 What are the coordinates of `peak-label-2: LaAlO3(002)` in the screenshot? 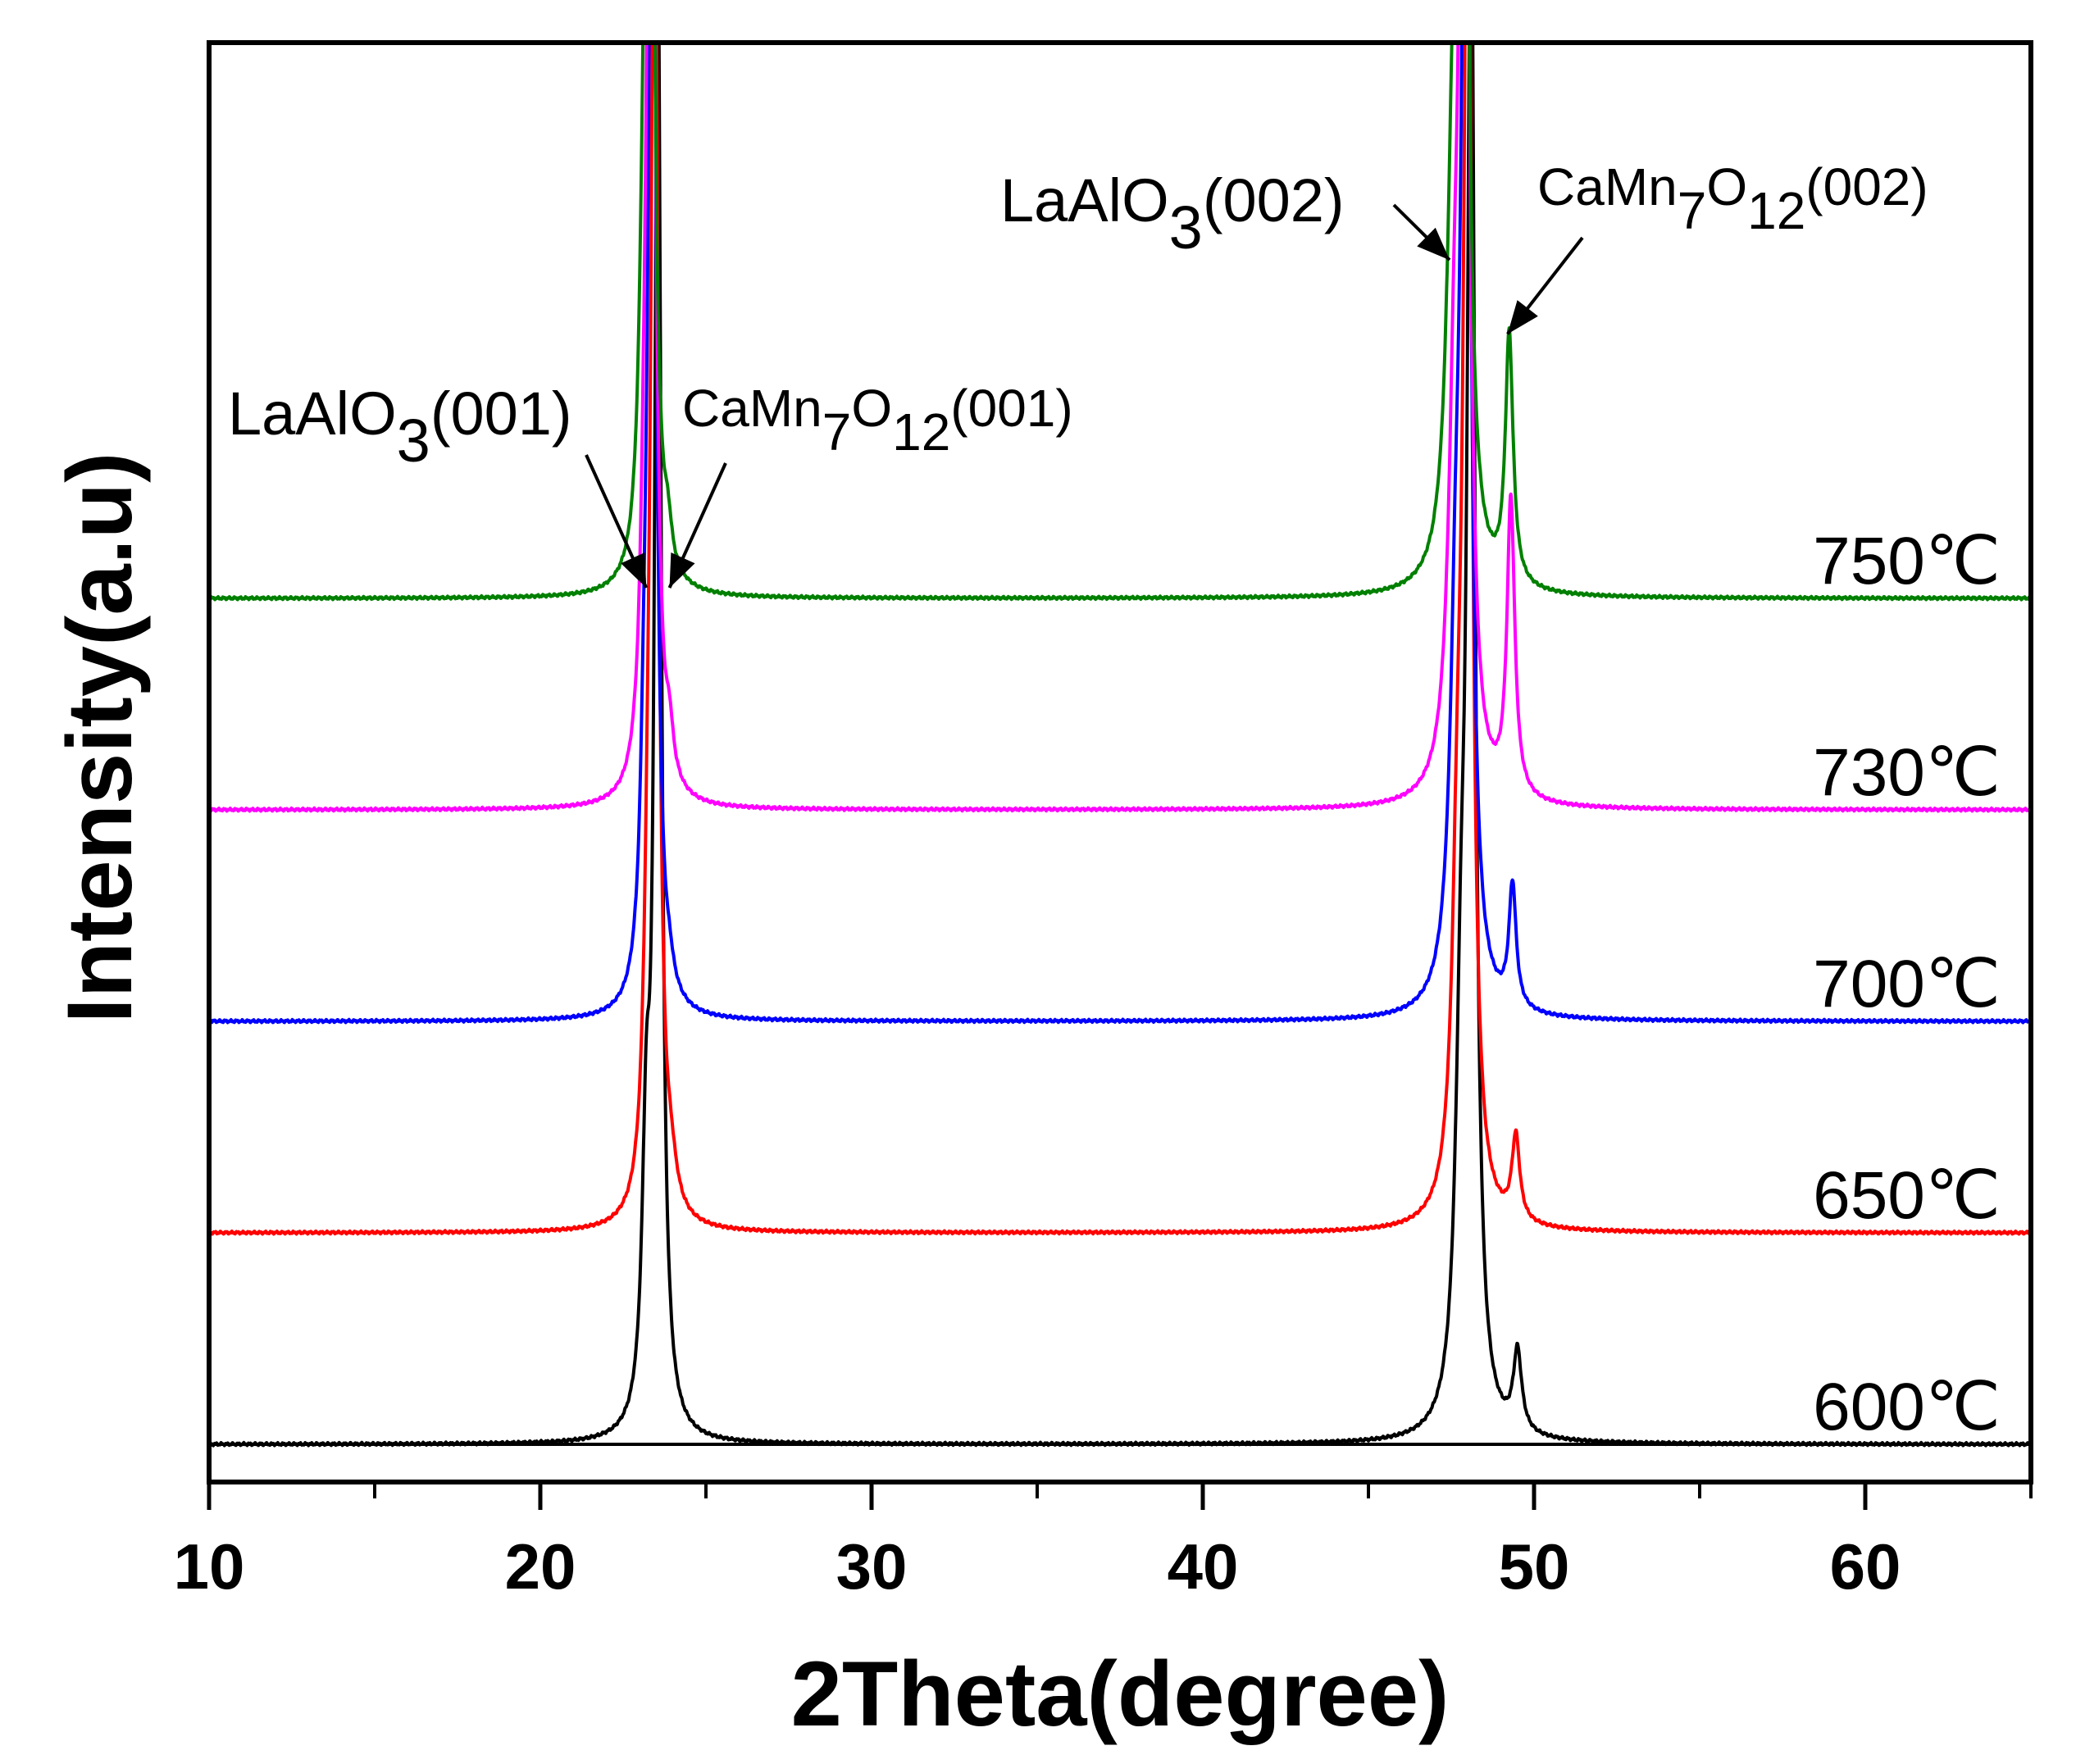 It's located at (1172, 214).